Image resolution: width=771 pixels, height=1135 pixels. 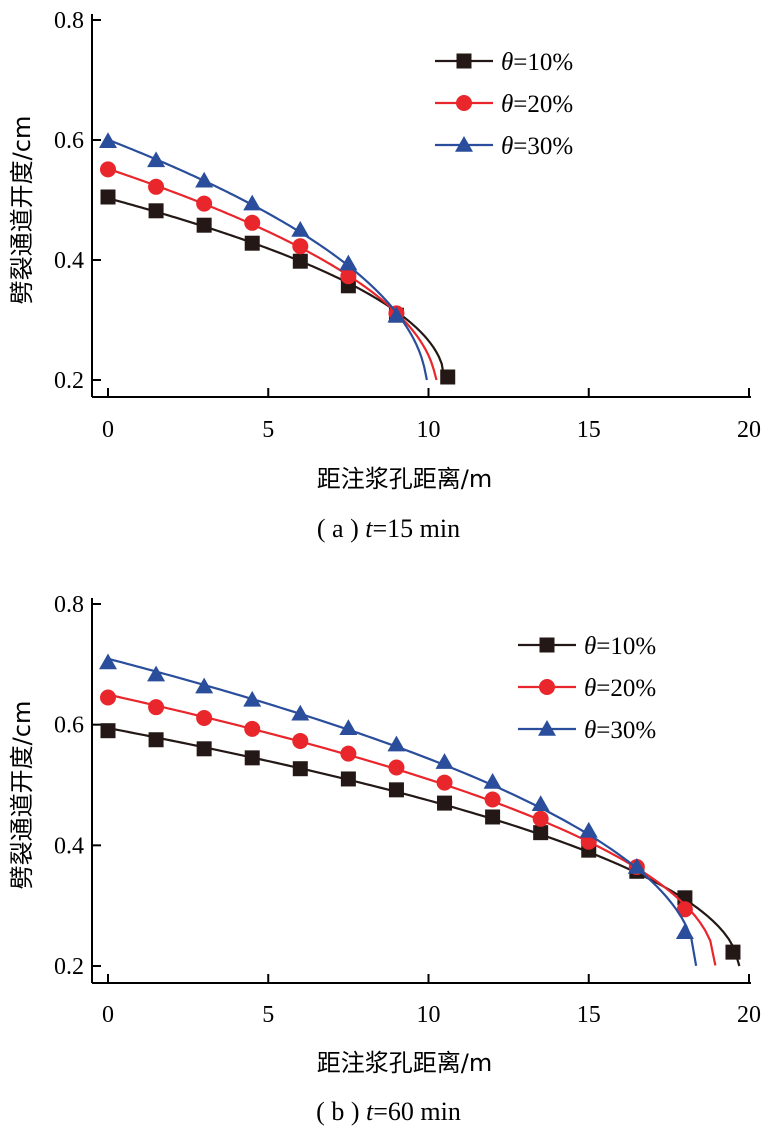 What do you see at coordinates (388, 528) in the screenshot?
I see `chart-caption: ( a ) t=15 min` at bounding box center [388, 528].